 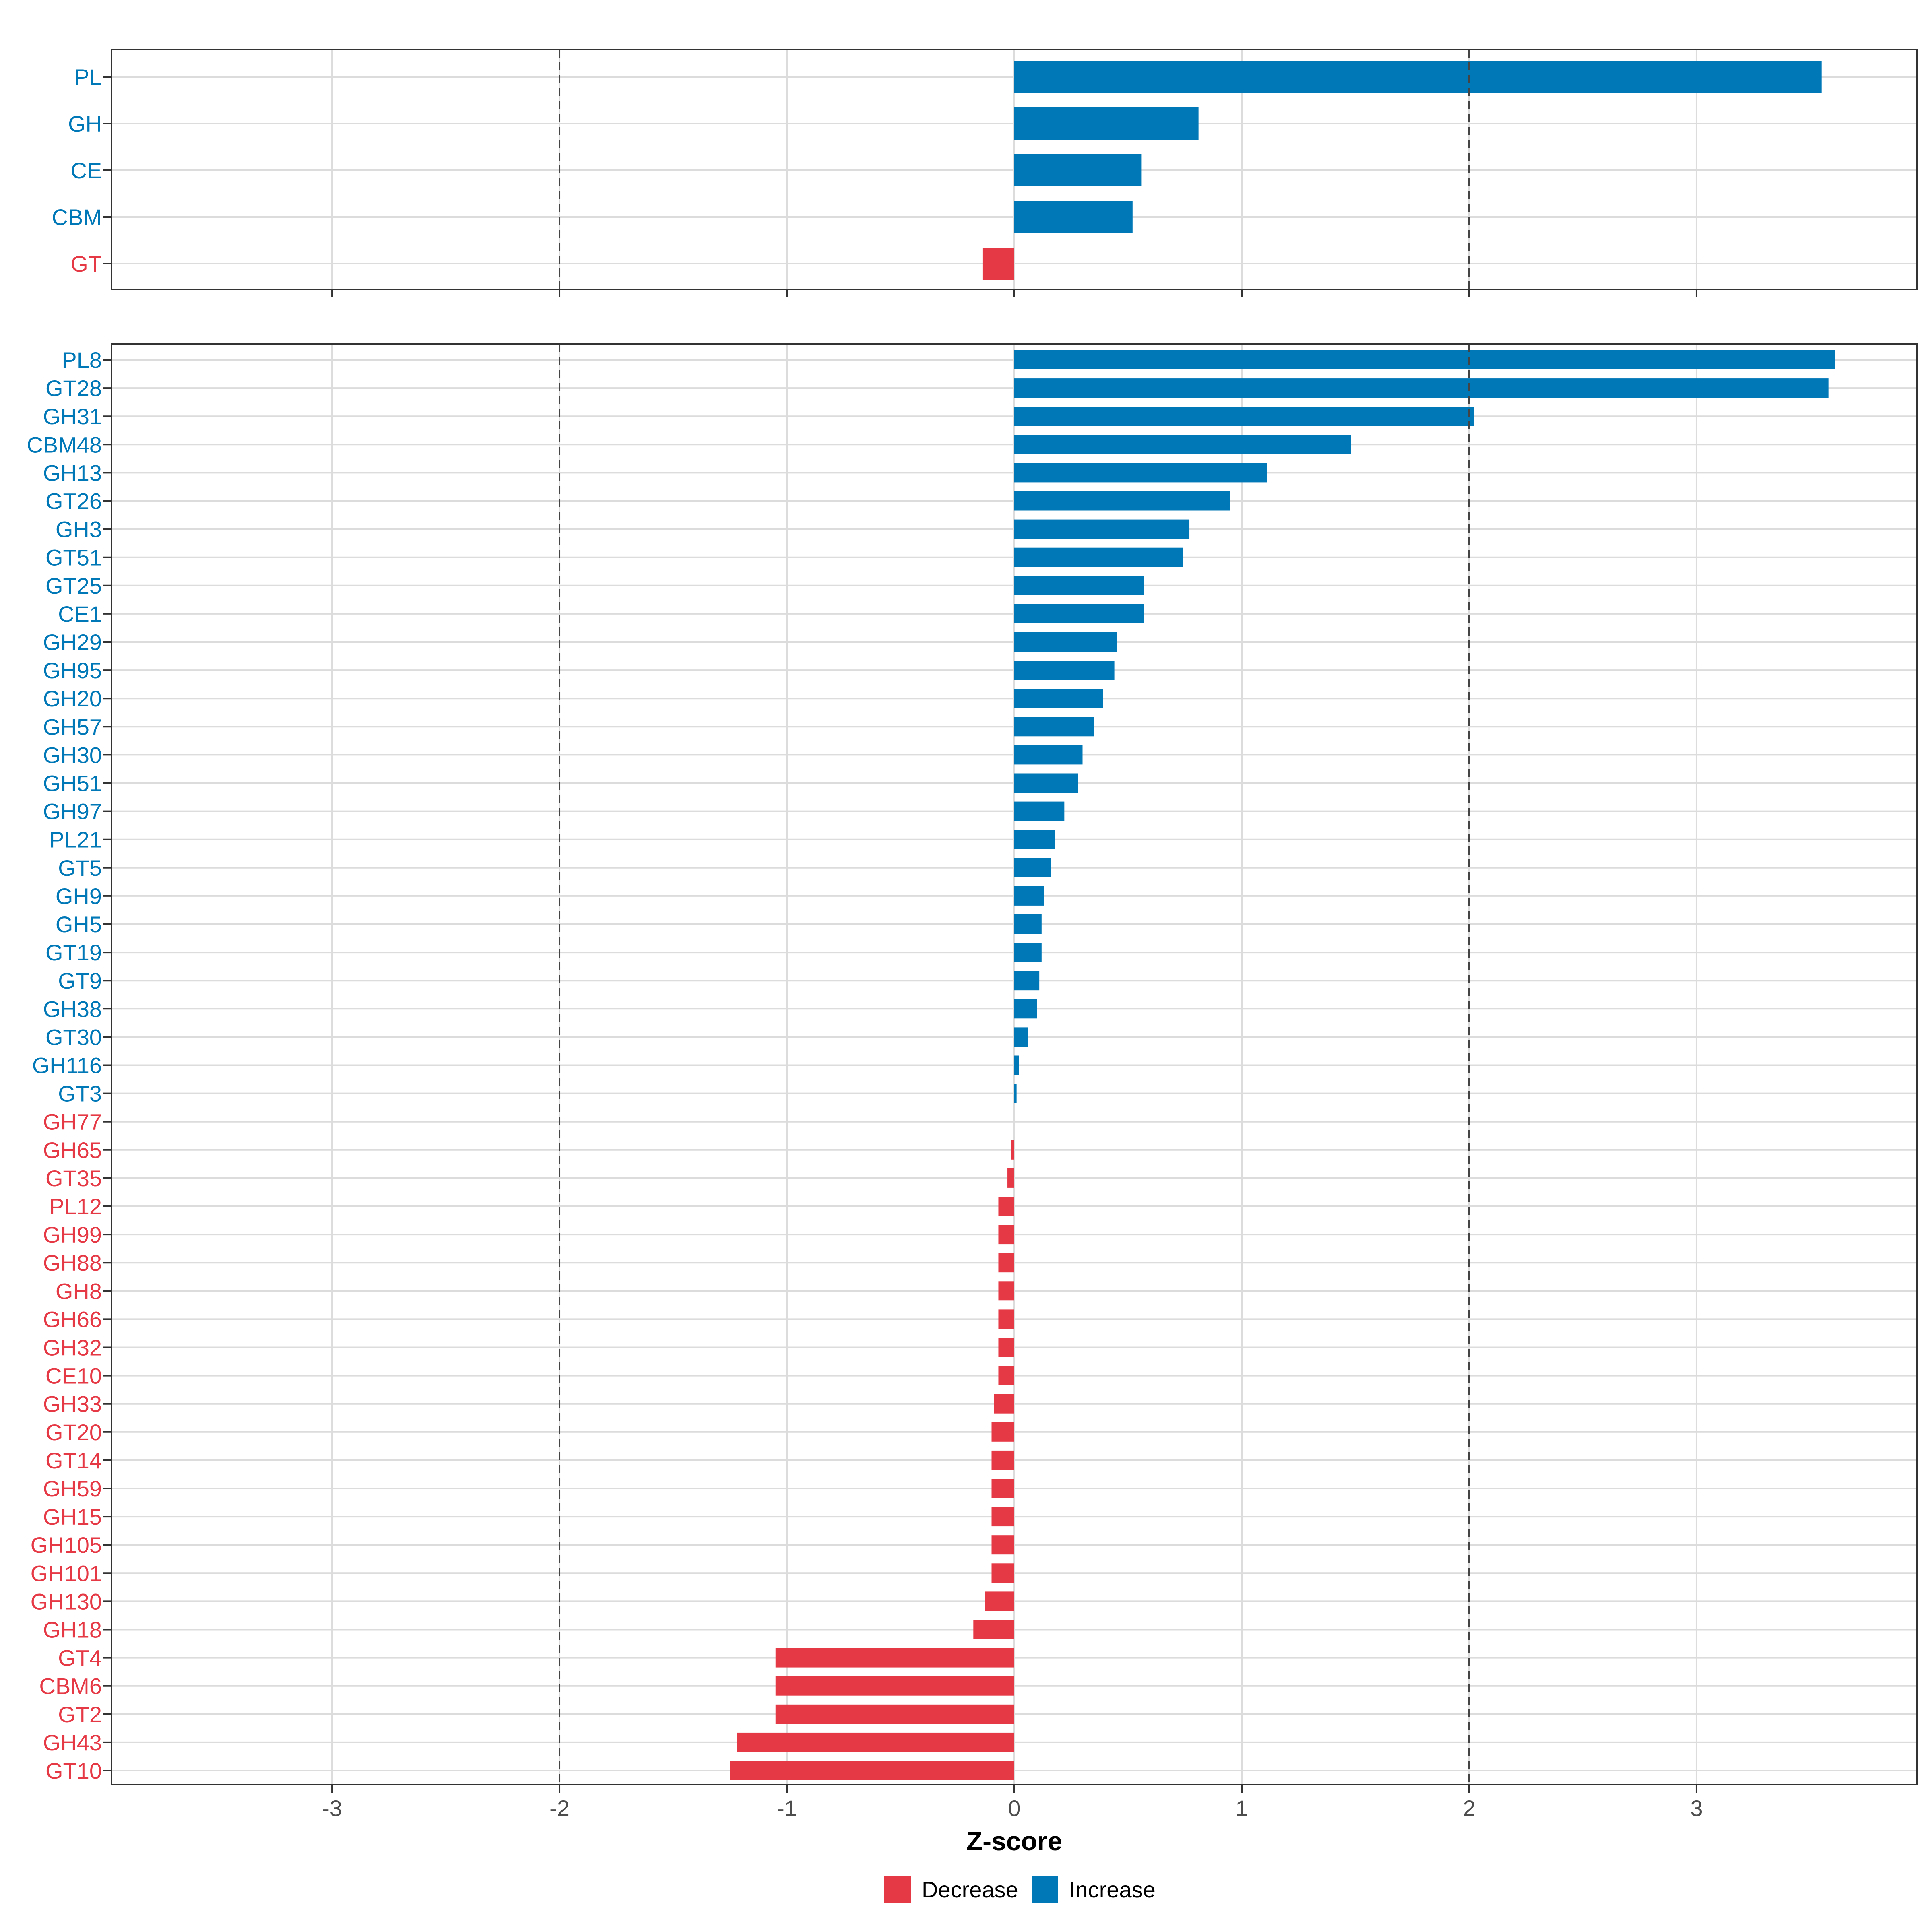 I want to click on bar-gh32, so click(x=1006, y=1347).